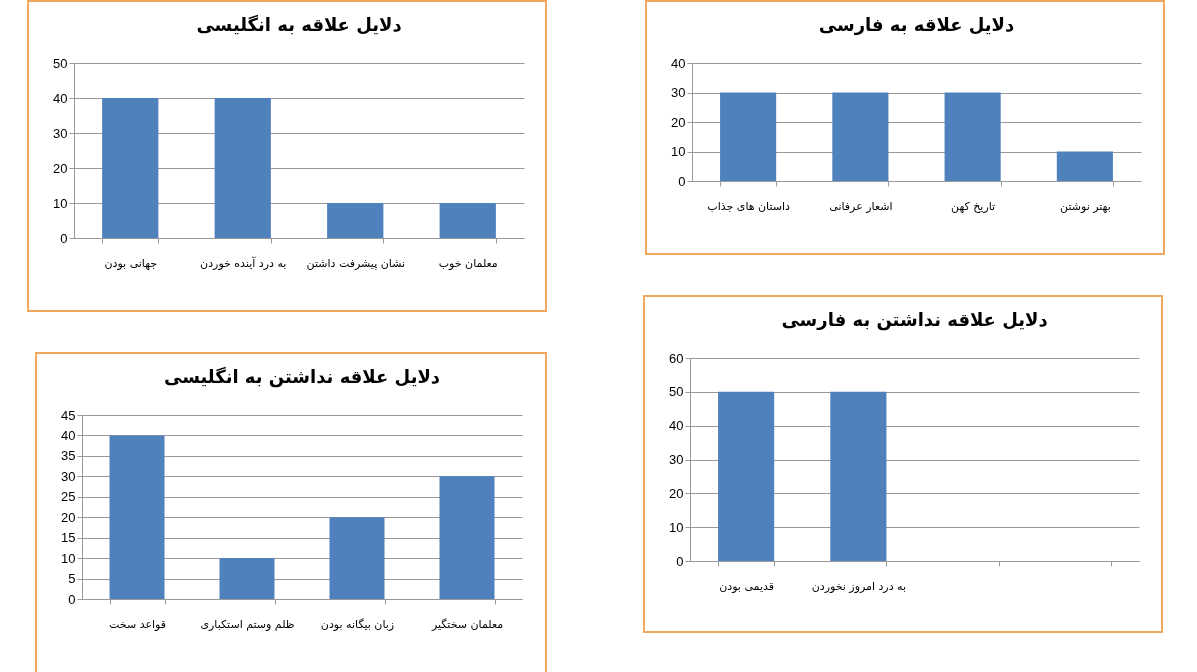  What do you see at coordinates (68, 456) in the screenshot?
I see `y-tick-label: 35` at bounding box center [68, 456].